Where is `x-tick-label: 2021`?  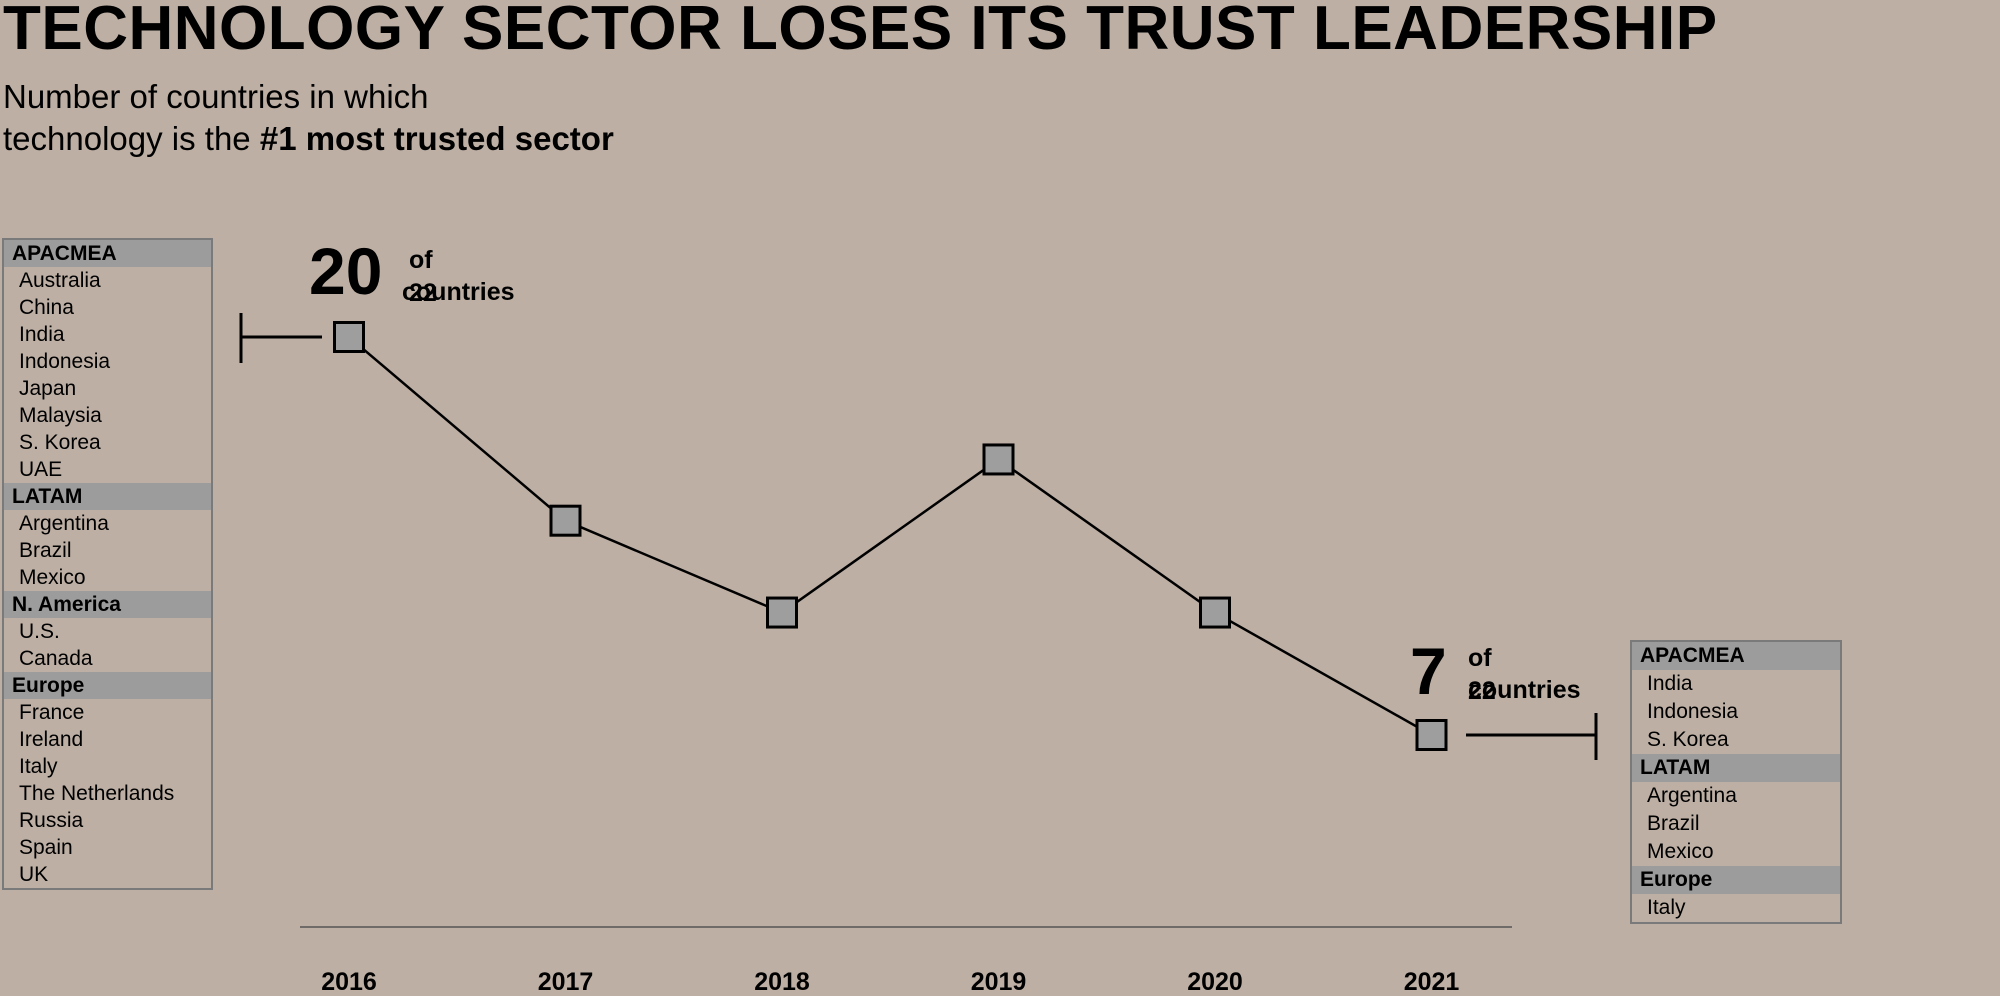
x-tick-label: 2021 is located at coordinates (1432, 982).